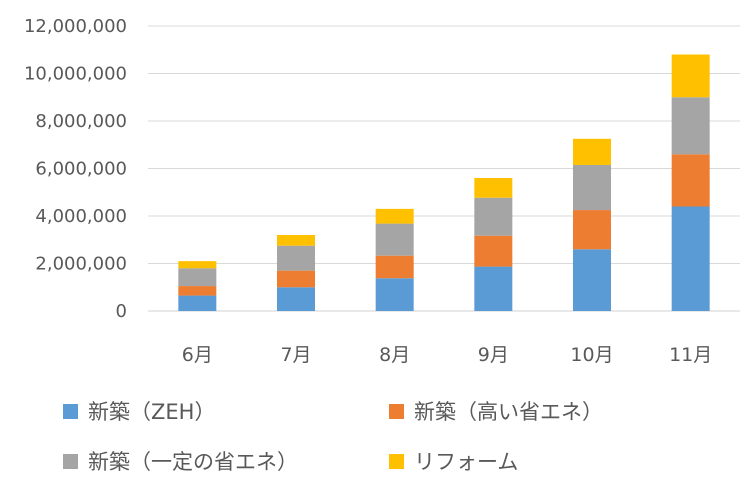 The image size is (756, 497). What do you see at coordinates (193, 462) in the screenshot?
I see `legend-label: 新築（一定の省エネ）` at bounding box center [193, 462].